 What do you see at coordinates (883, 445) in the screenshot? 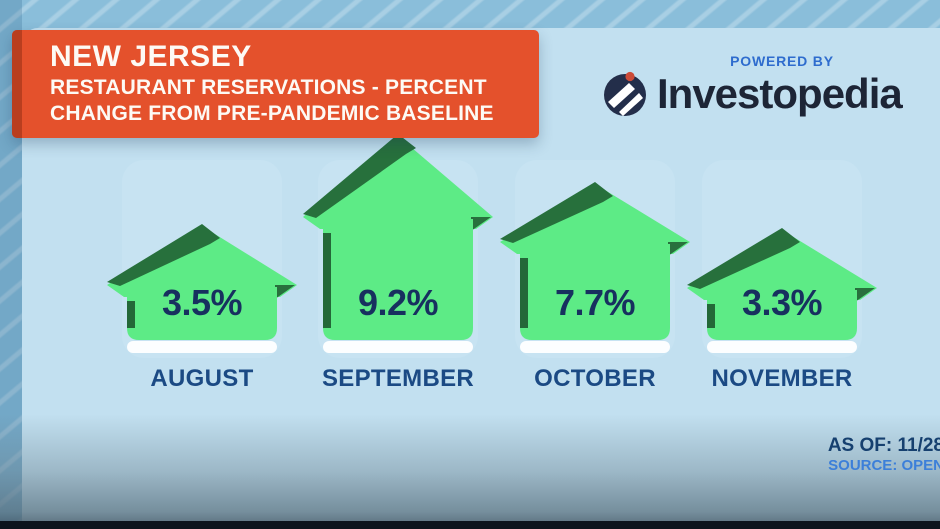
I see `as-of-date: AS OF: 11/28` at bounding box center [883, 445].